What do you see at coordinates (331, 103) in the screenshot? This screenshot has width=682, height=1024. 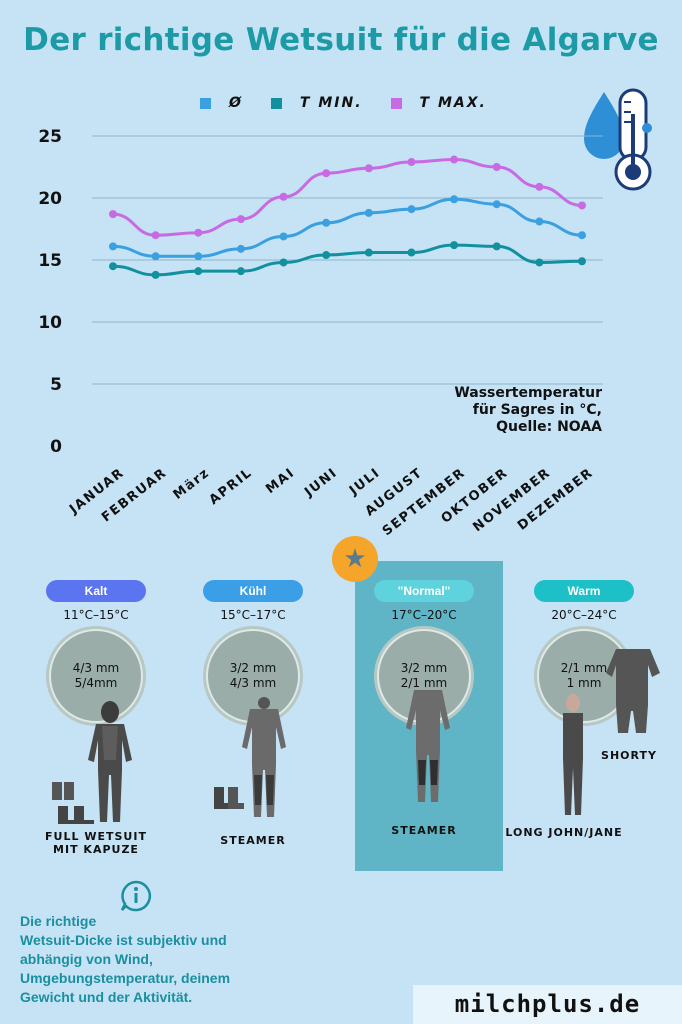 I see `legend-label: T MIN.` at bounding box center [331, 103].